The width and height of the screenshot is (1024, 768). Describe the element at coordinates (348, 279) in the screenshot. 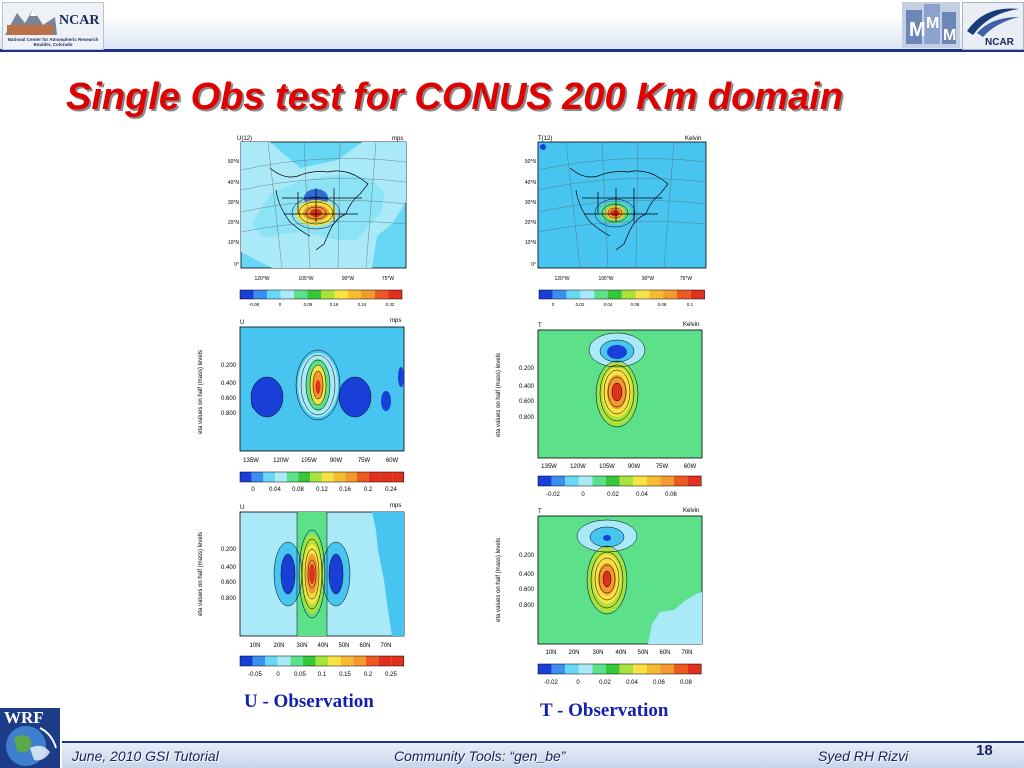

I see `x-tick-label: 90°W` at that location.